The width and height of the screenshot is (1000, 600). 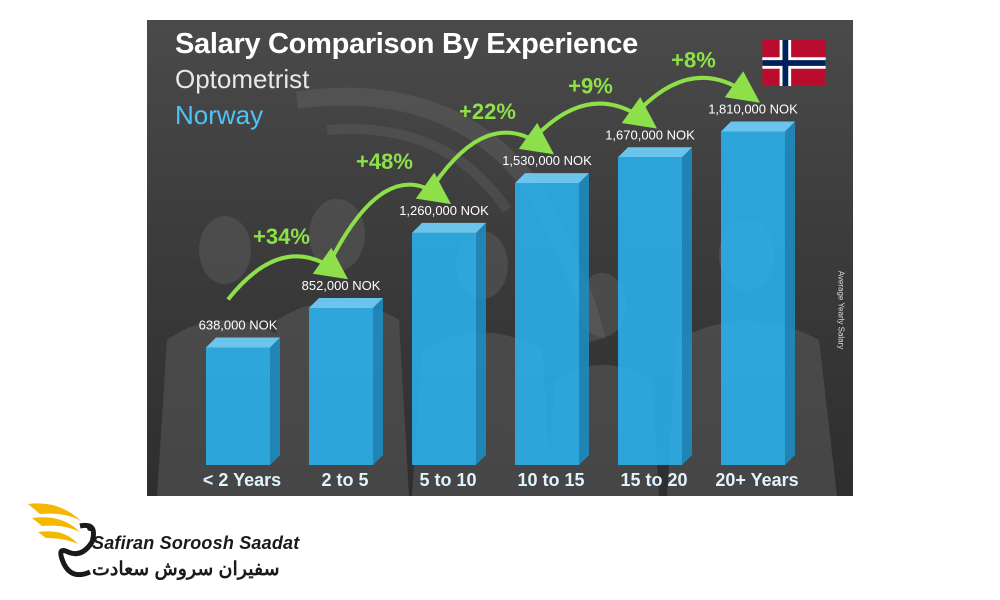 What do you see at coordinates (756, 480) in the screenshot?
I see `category-label: 20+ Years` at bounding box center [756, 480].